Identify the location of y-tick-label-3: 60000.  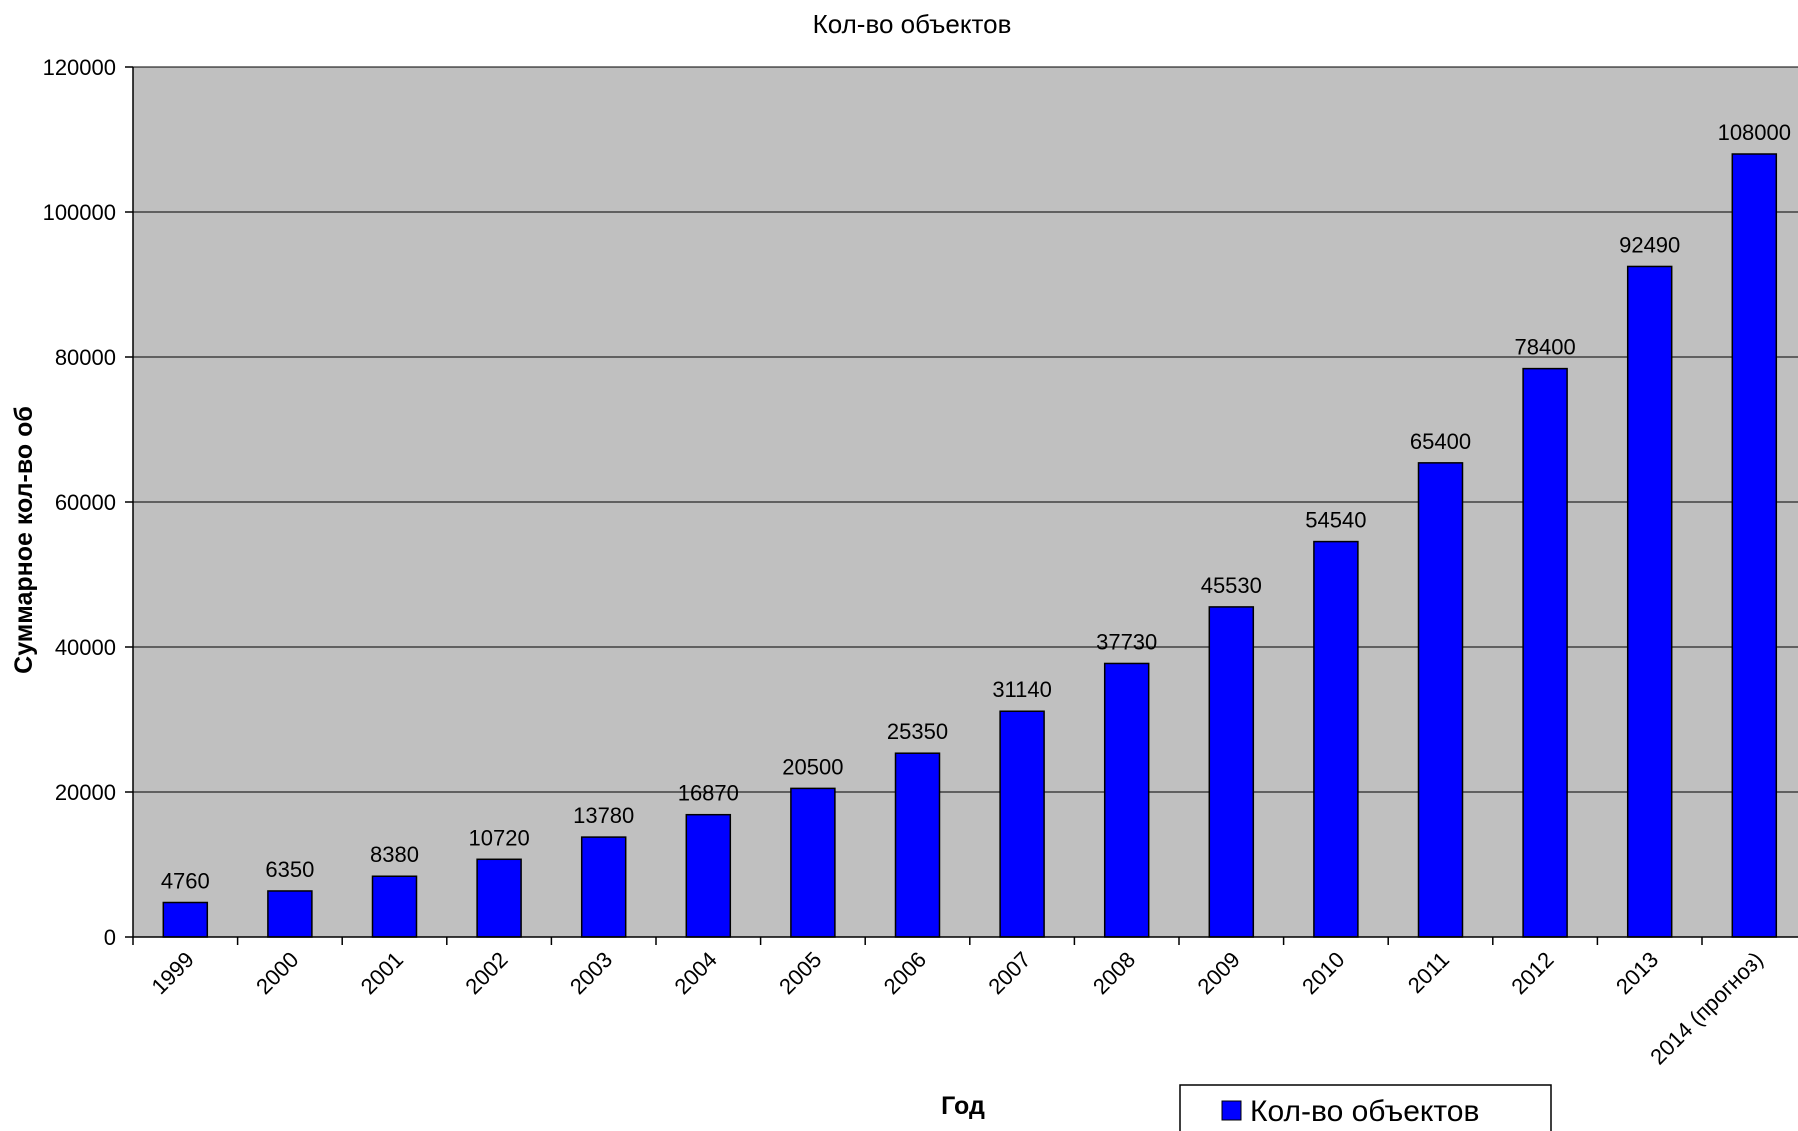
(85, 502).